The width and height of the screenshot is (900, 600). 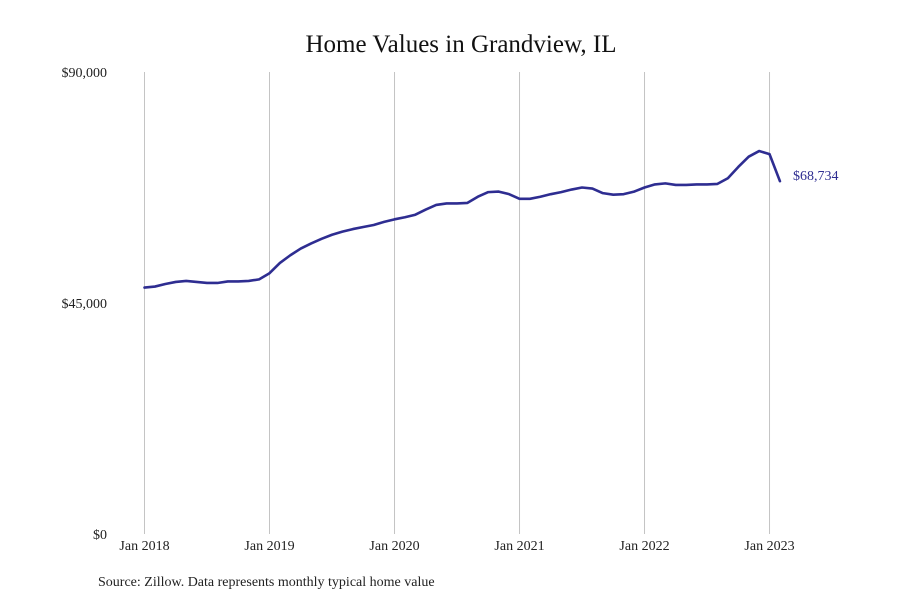 What do you see at coordinates (100, 535) in the screenshot?
I see `y-tick-label: $0` at bounding box center [100, 535].